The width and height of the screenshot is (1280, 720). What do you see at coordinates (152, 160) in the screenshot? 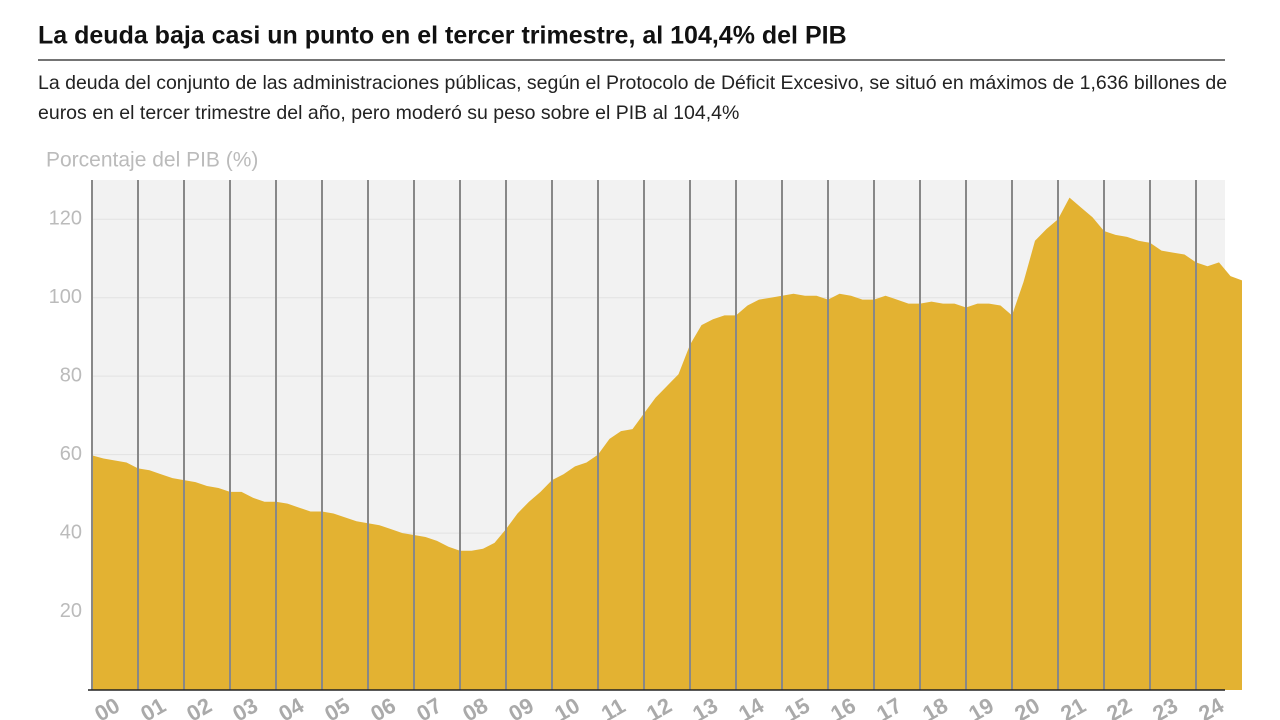
I see `y-axis-title: Porcentaje del PIB (%)` at bounding box center [152, 160].